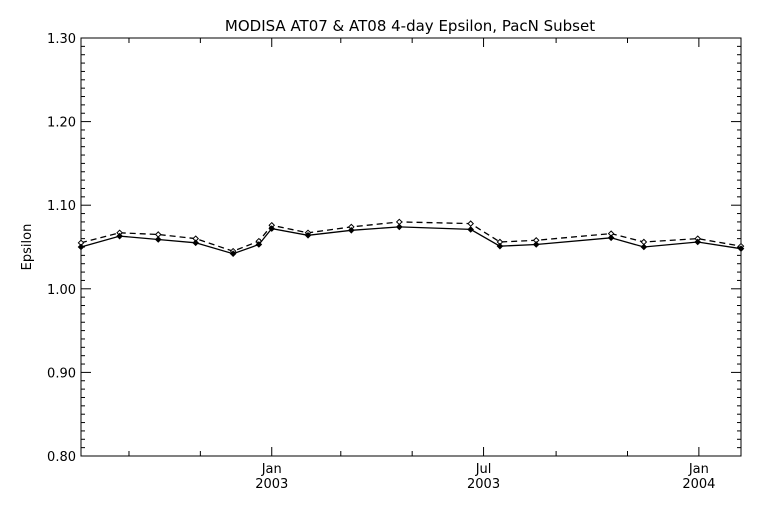 This screenshot has height=512, width=768. What do you see at coordinates (698, 484) in the screenshot?
I see `x-tick-label-year: 2004` at bounding box center [698, 484].